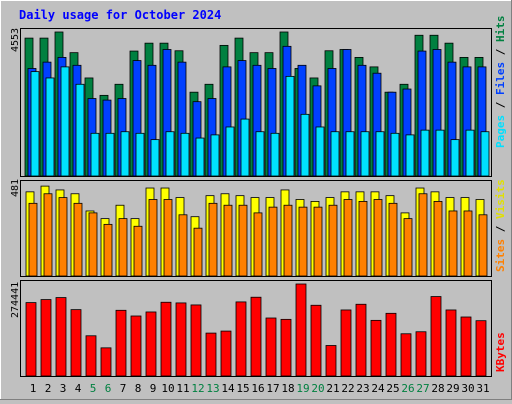 This screenshot has width=512, height=404. I want to click on x-tick-label-day-1: 1, so click(33, 388).